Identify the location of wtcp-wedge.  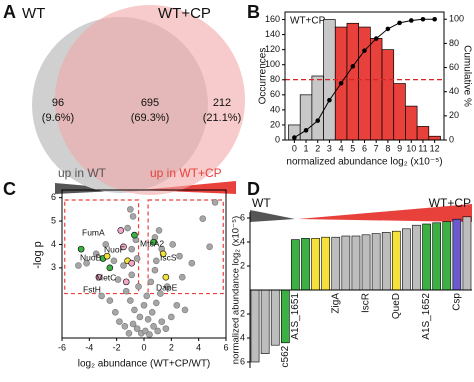
(385, 213).